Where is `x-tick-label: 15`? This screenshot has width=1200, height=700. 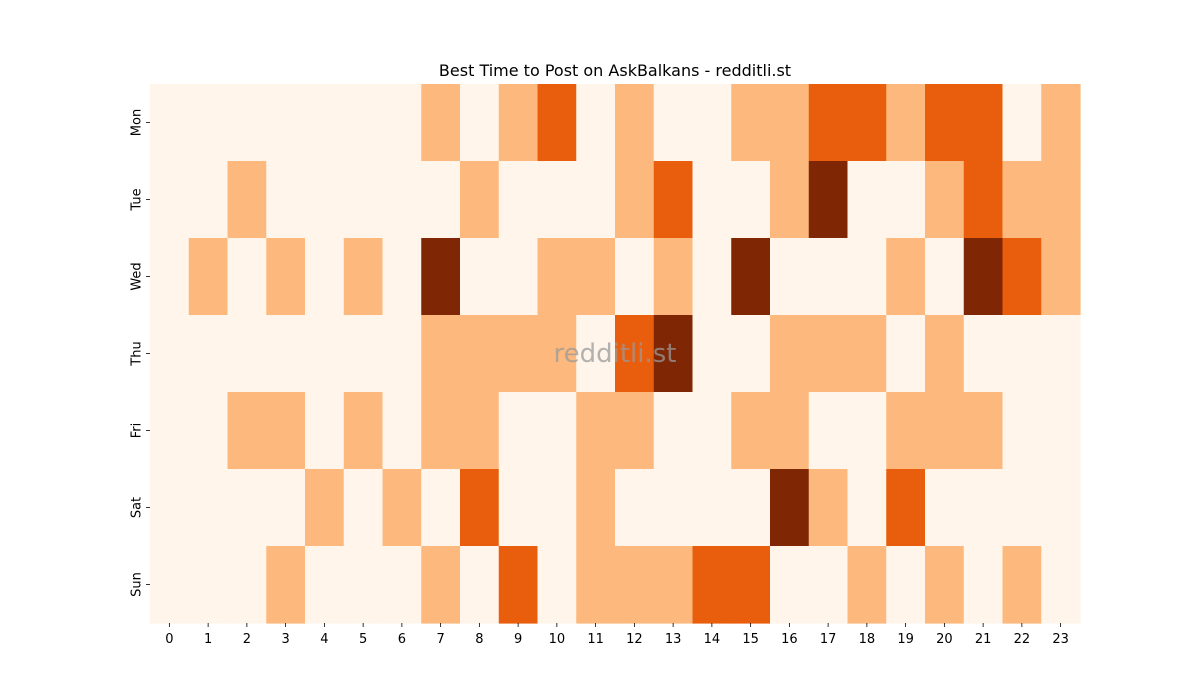
x-tick-label: 15 is located at coordinates (750, 639).